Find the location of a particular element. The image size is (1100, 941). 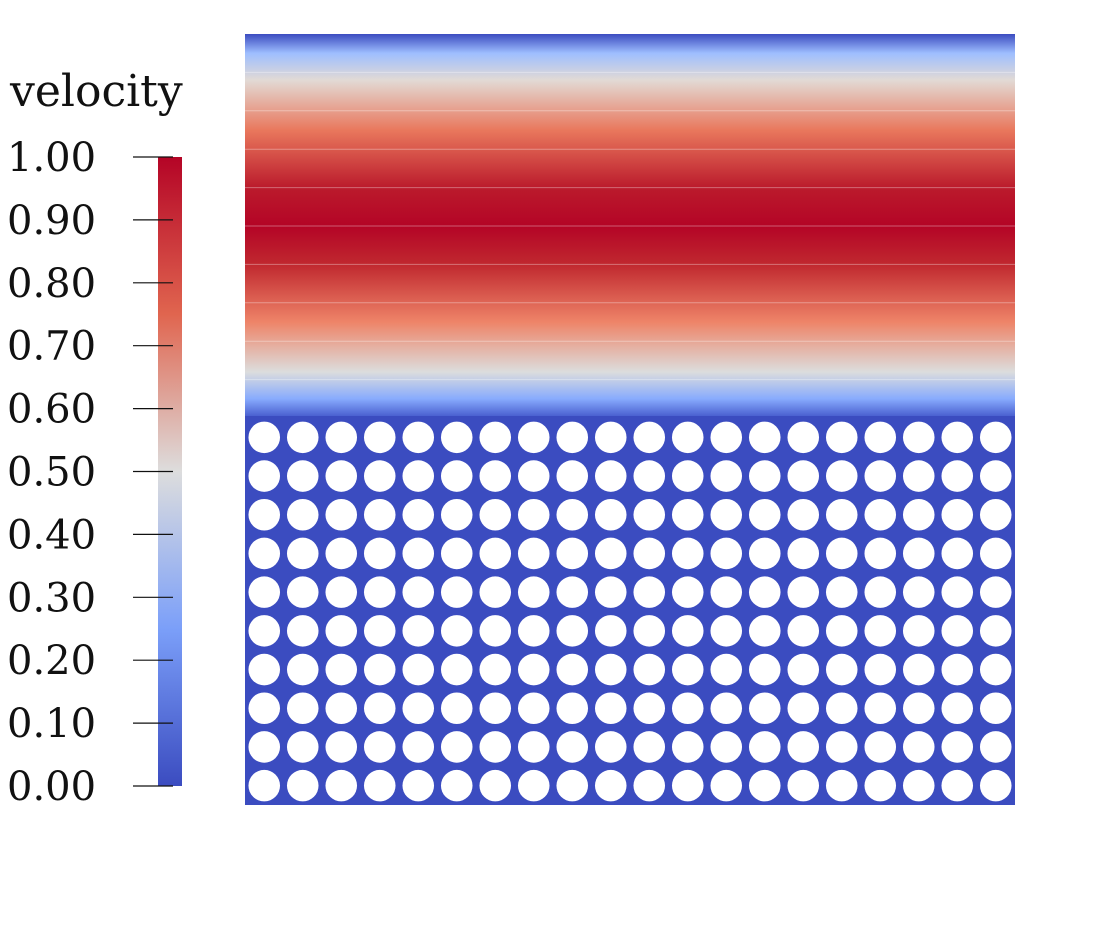

colorbar-title: velocity is located at coordinates (96, 91).